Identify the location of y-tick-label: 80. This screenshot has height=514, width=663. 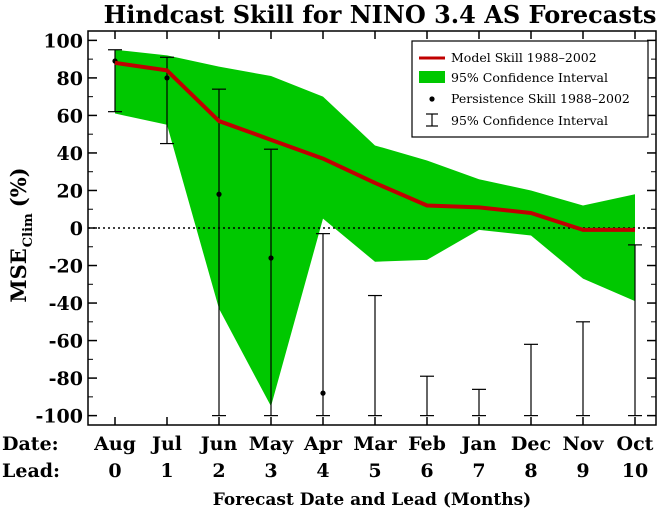
(70, 79).